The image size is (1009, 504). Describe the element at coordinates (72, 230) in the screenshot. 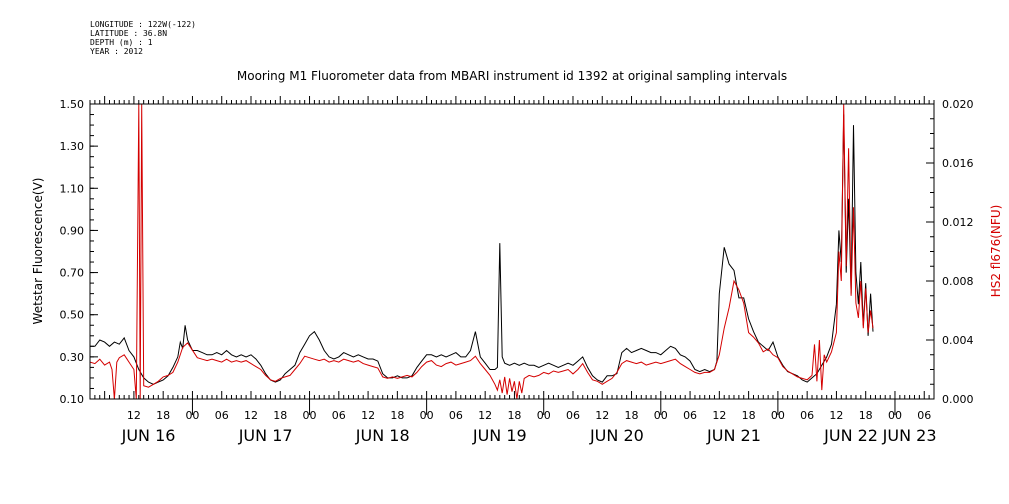

I see `y-tick-label: 0.90` at that location.